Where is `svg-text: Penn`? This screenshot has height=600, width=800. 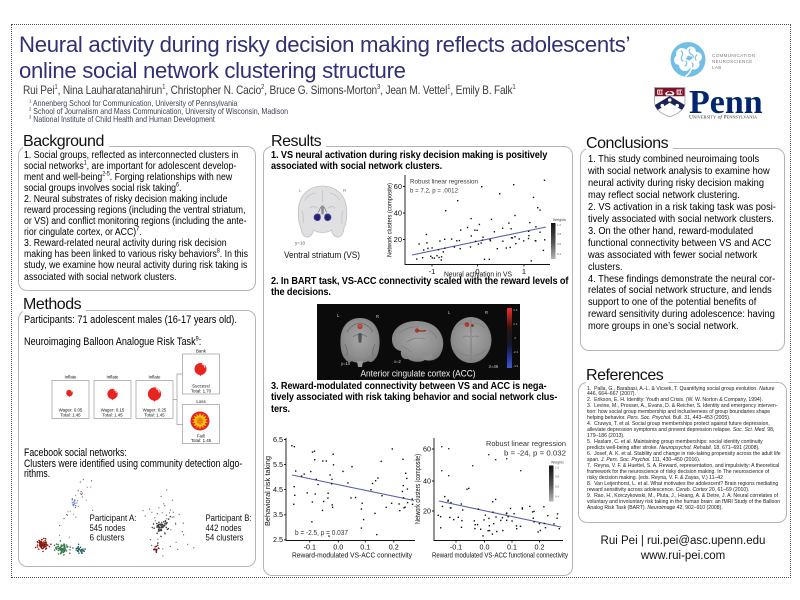 svg-text: Penn is located at coordinates (726, 102).